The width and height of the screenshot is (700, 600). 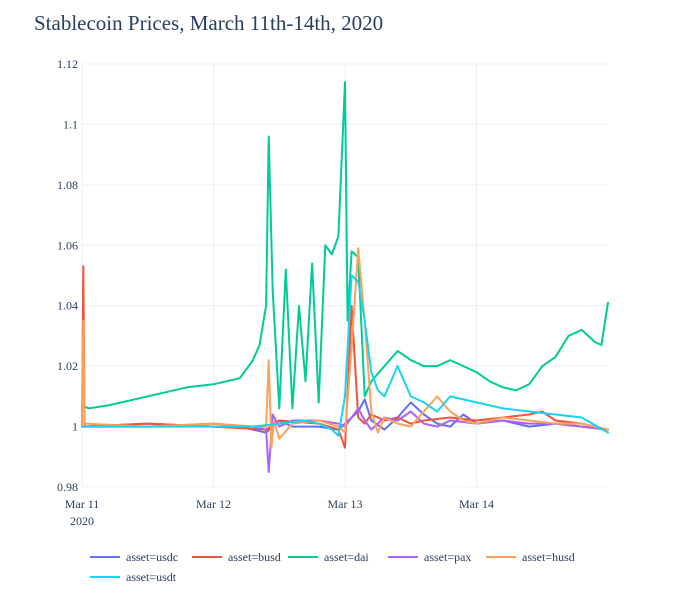 What do you see at coordinates (67, 306) in the screenshot?
I see `y-tick-label: 1.04` at bounding box center [67, 306].